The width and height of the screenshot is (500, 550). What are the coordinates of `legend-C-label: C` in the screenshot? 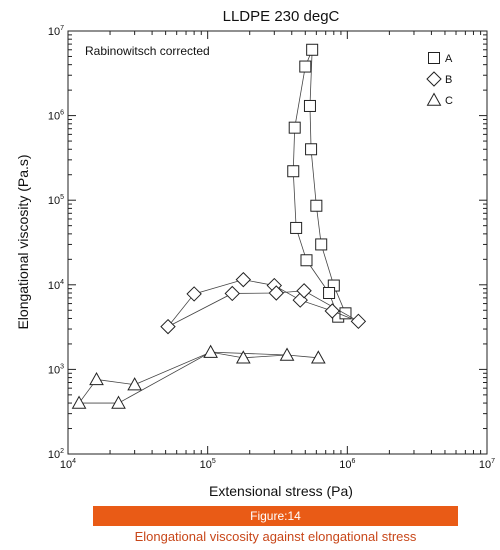 It's located at (449, 101).